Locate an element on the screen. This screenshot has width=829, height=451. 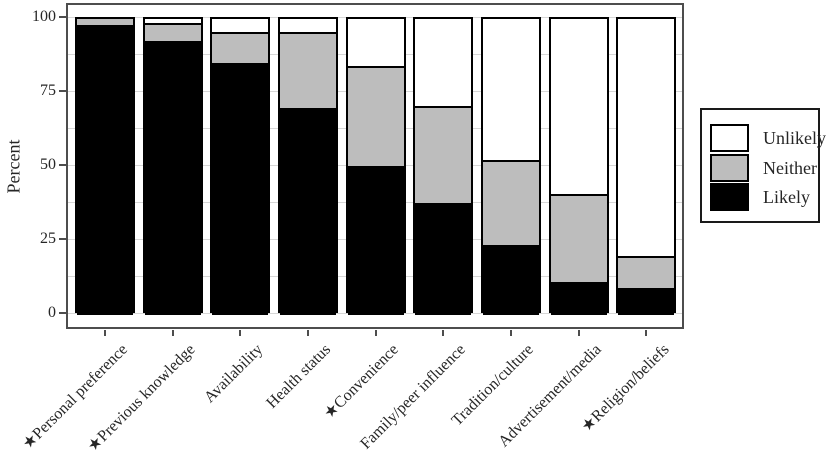
y-tick-label-25: 25 is located at coordinates (48, 238).